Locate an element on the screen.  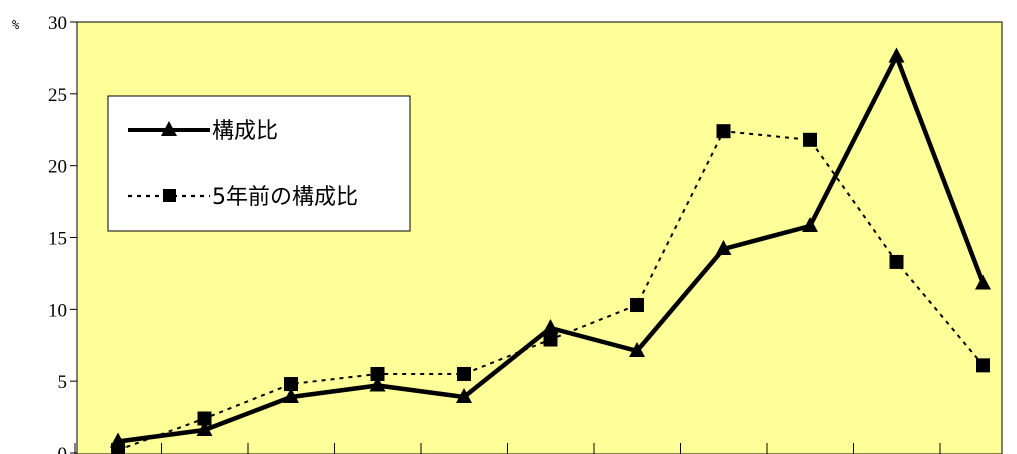
legend-box is located at coordinates (259, 163).